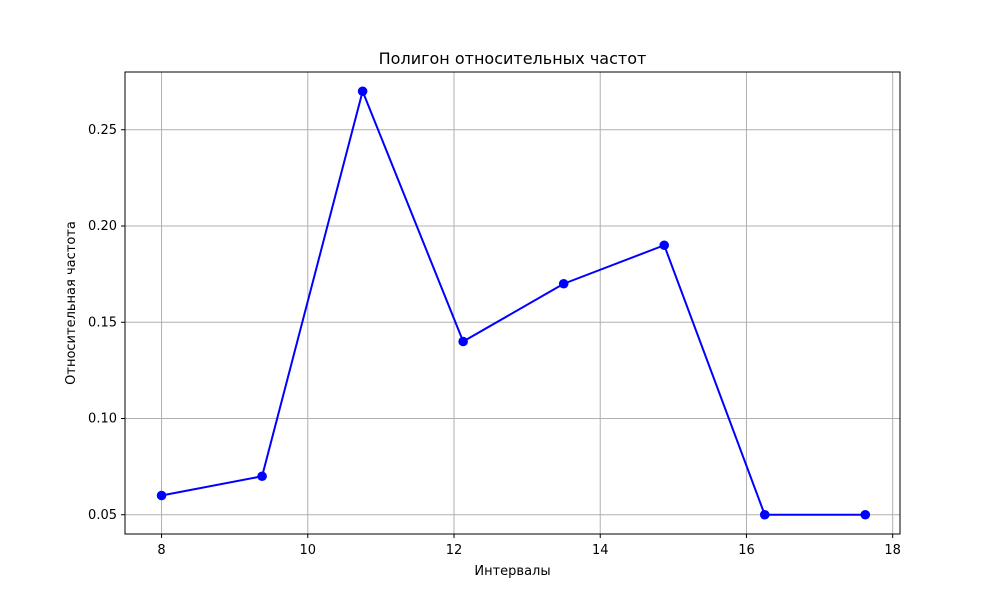 Image resolution: width=1000 pixels, height=600 pixels. I want to click on x-tick-label: 8, so click(161, 550).